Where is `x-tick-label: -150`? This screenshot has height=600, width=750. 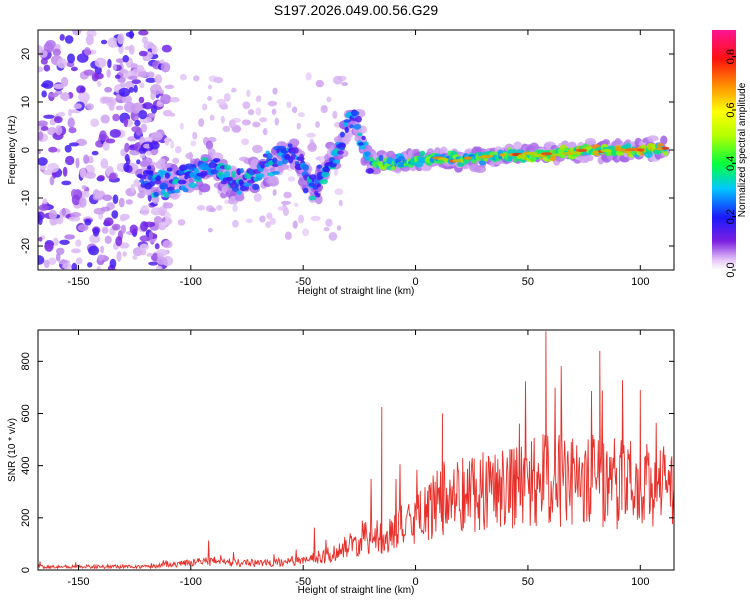
x-tick-label: -150 is located at coordinates (78, 282).